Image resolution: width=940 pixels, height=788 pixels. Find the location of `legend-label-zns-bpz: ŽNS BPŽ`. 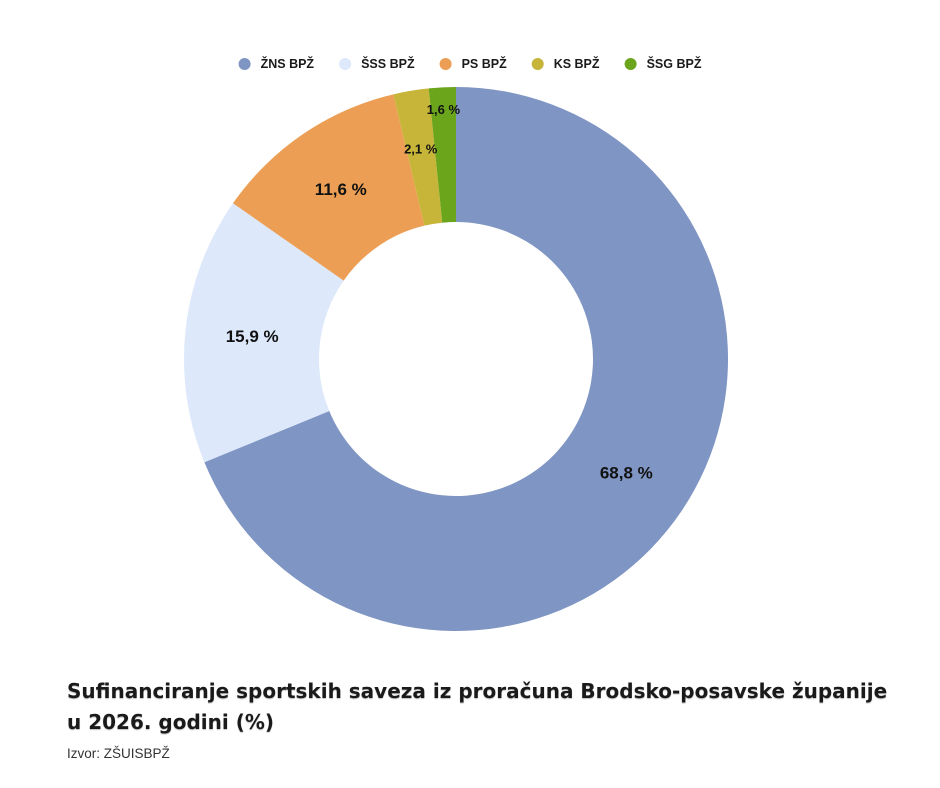

legend-label-zns-bpz: ŽNS BPŽ is located at coordinates (288, 63).